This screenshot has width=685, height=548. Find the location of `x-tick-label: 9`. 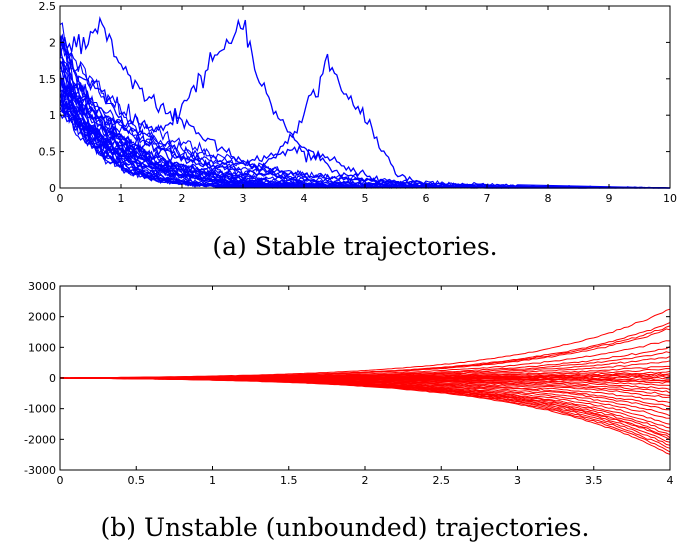

x-tick-label: 9 is located at coordinates (609, 198).